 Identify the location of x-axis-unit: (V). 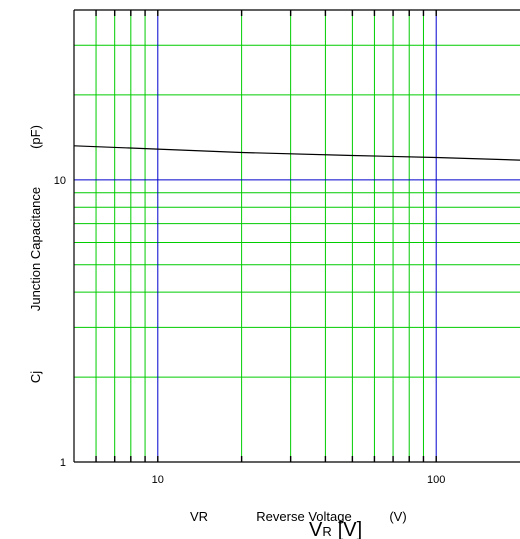
(397, 516).